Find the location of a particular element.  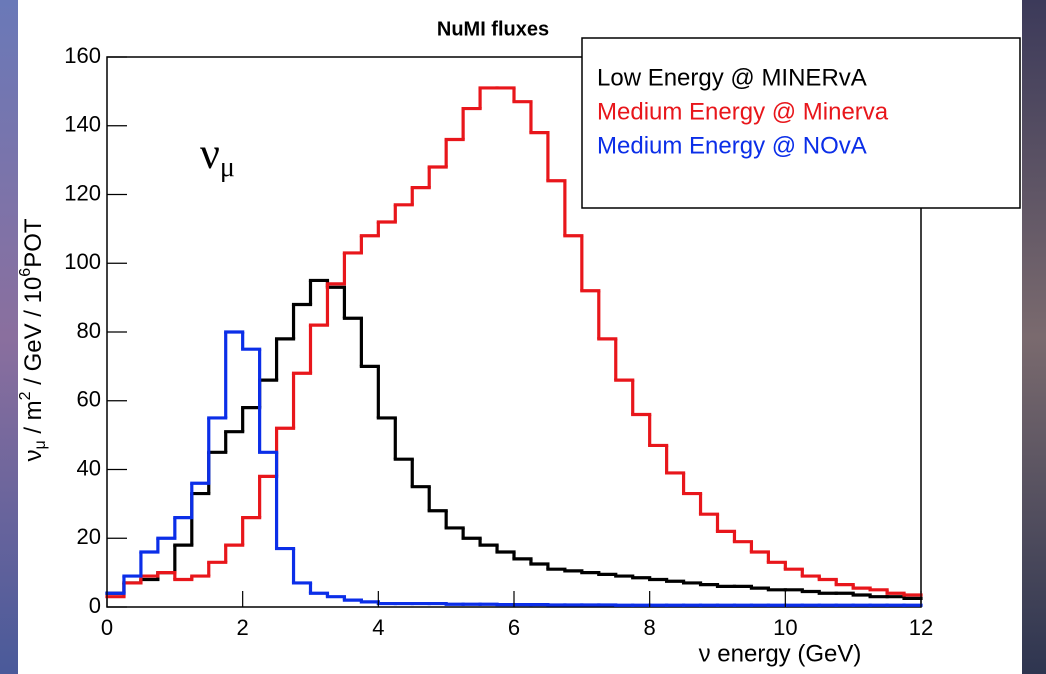

legend-entry: Medium Energy @ NOvA is located at coordinates (732, 145).